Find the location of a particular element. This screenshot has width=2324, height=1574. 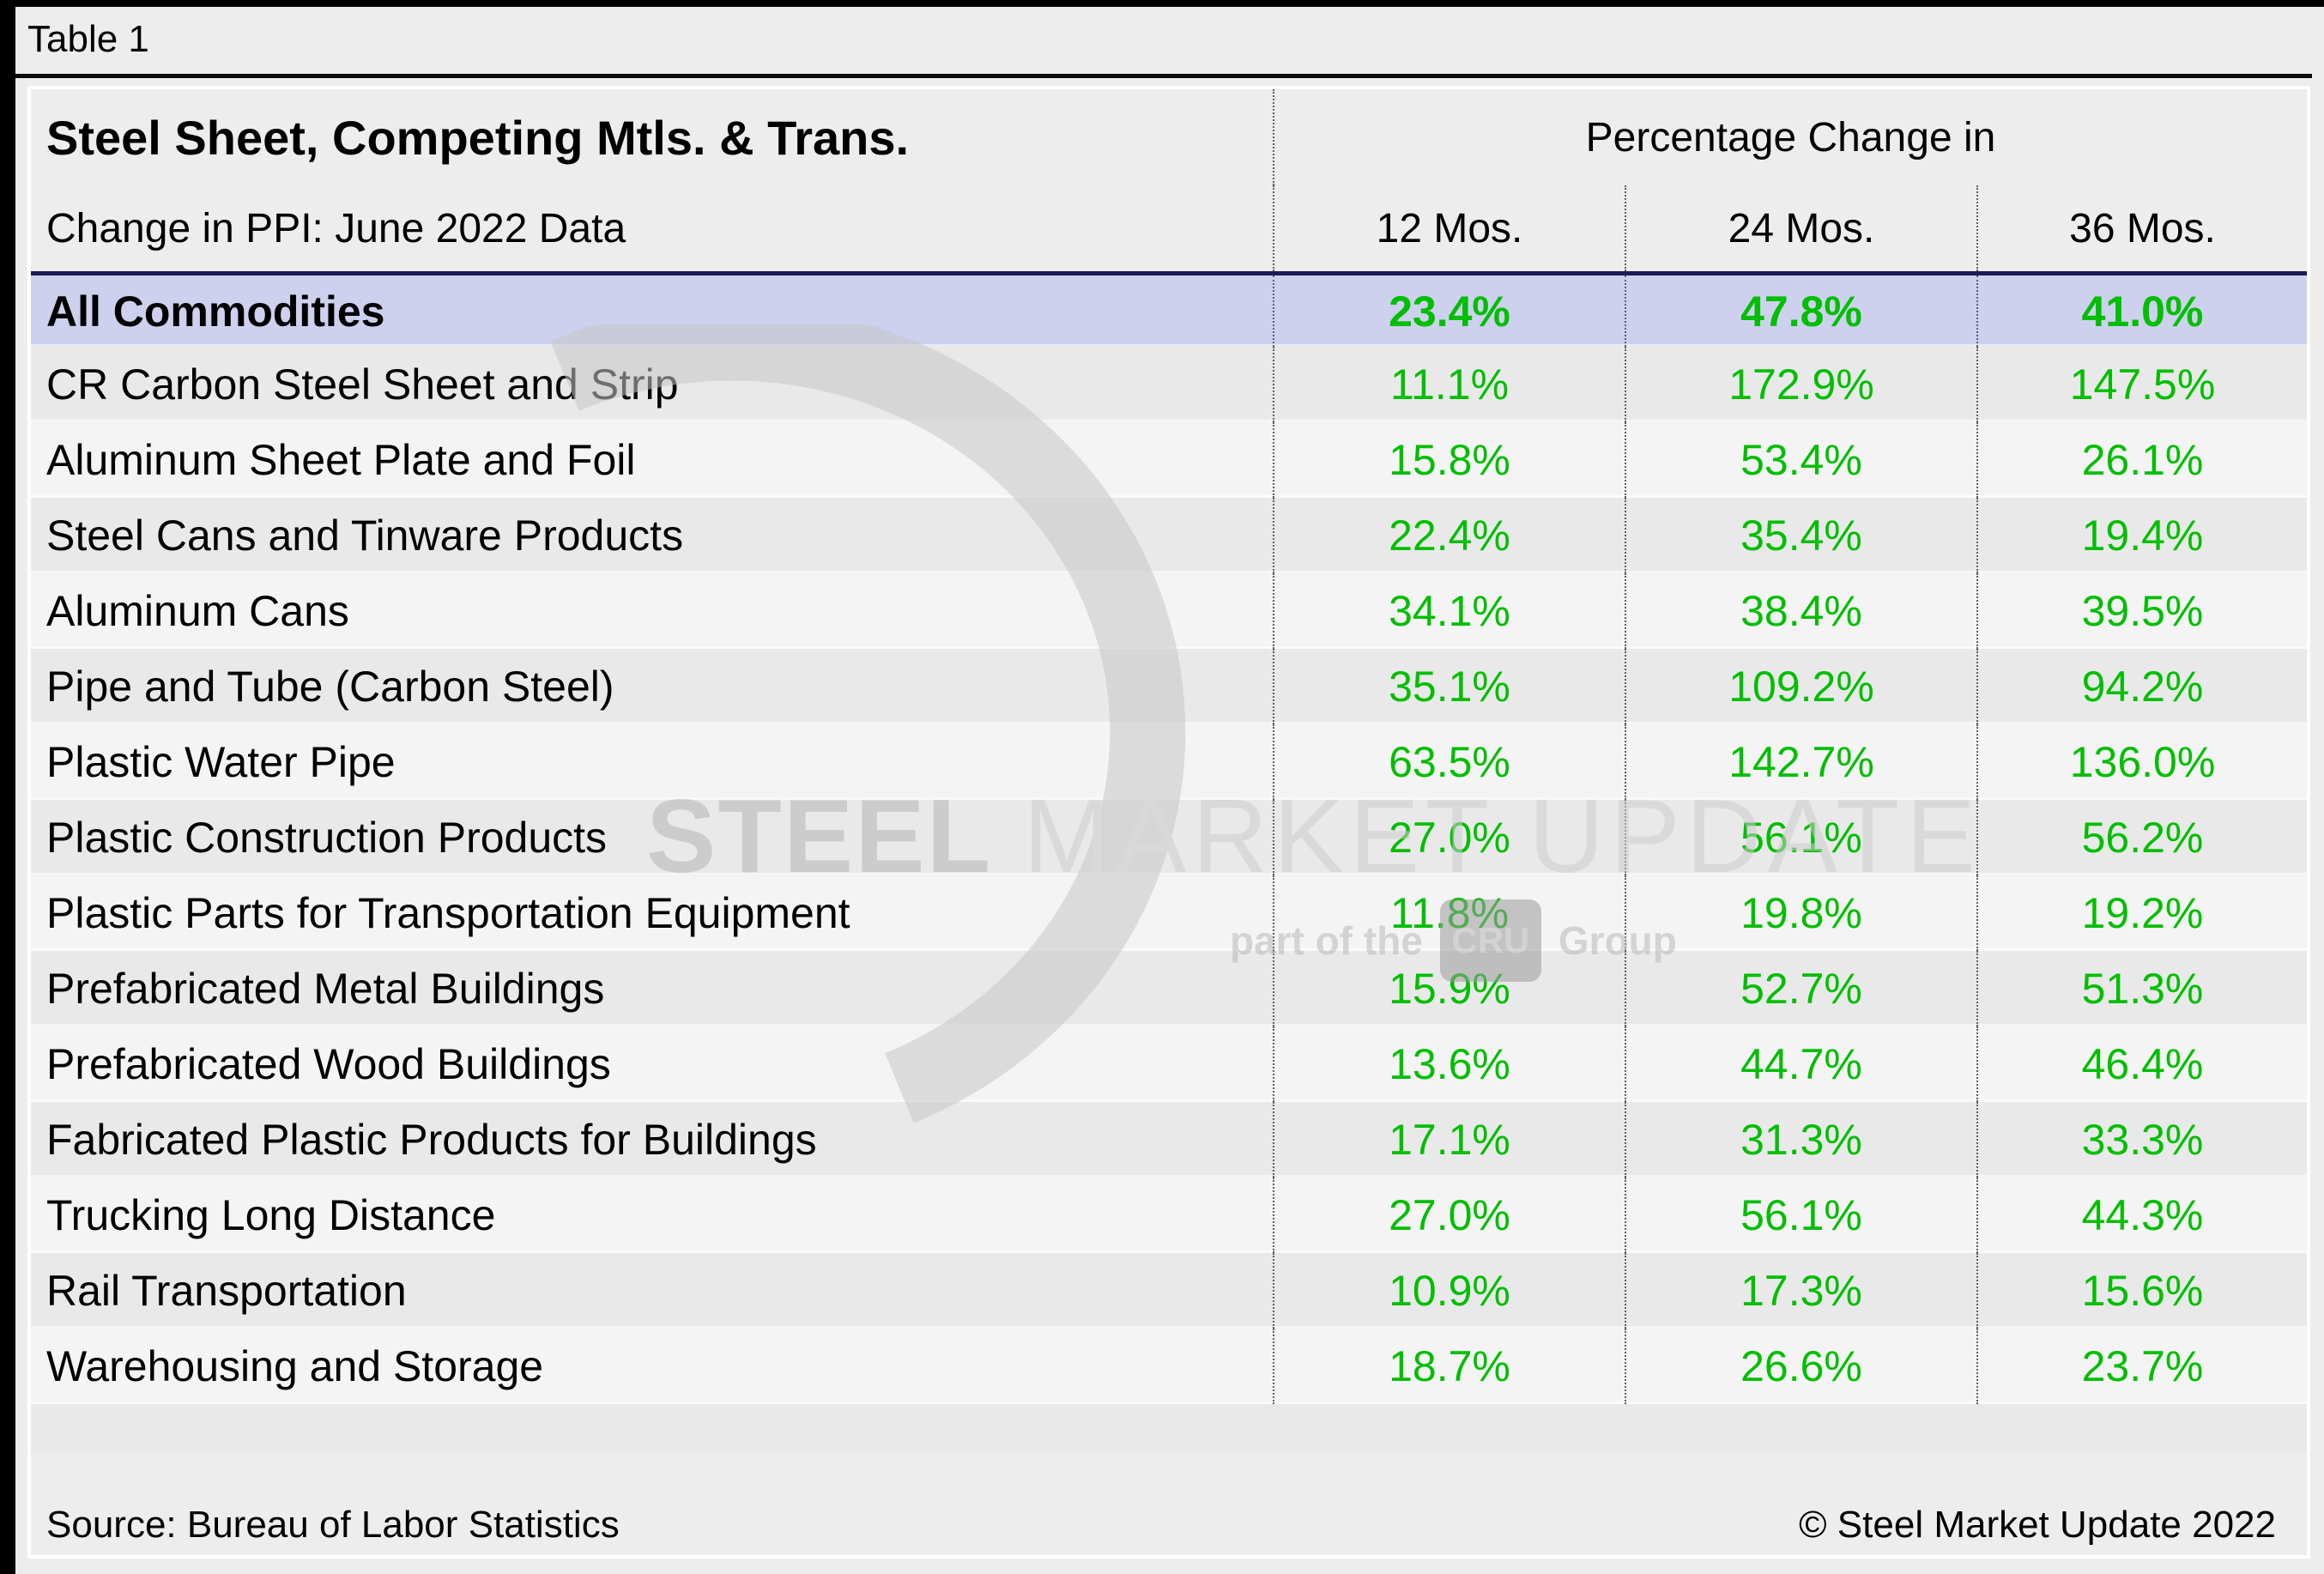

table-number-label: Table 1 is located at coordinates (88, 39).